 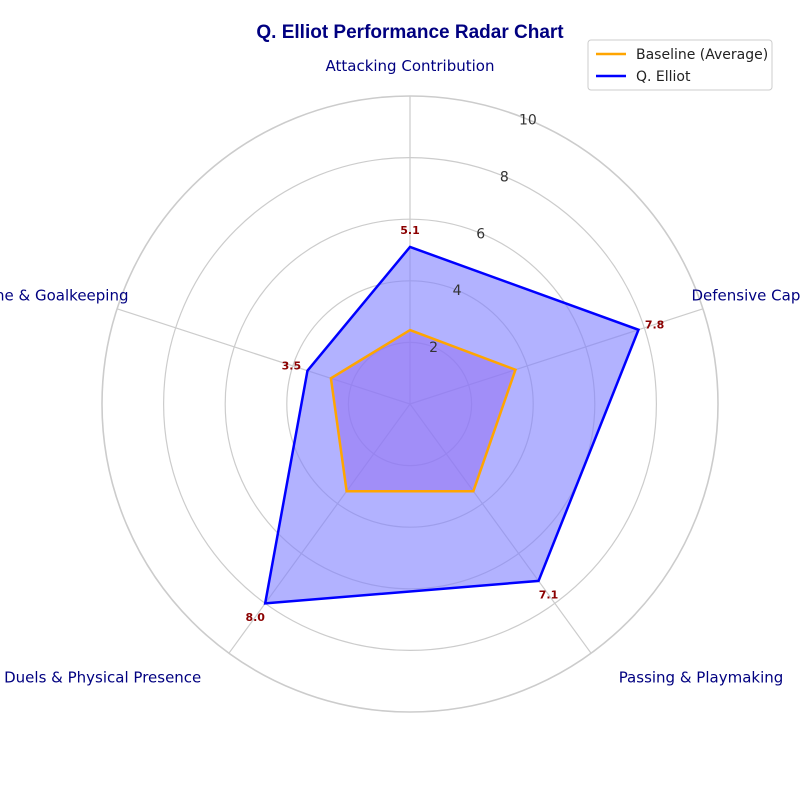 What do you see at coordinates (410, 230) in the screenshot?
I see `value-label-attacking-contribution: 5.1` at bounding box center [410, 230].